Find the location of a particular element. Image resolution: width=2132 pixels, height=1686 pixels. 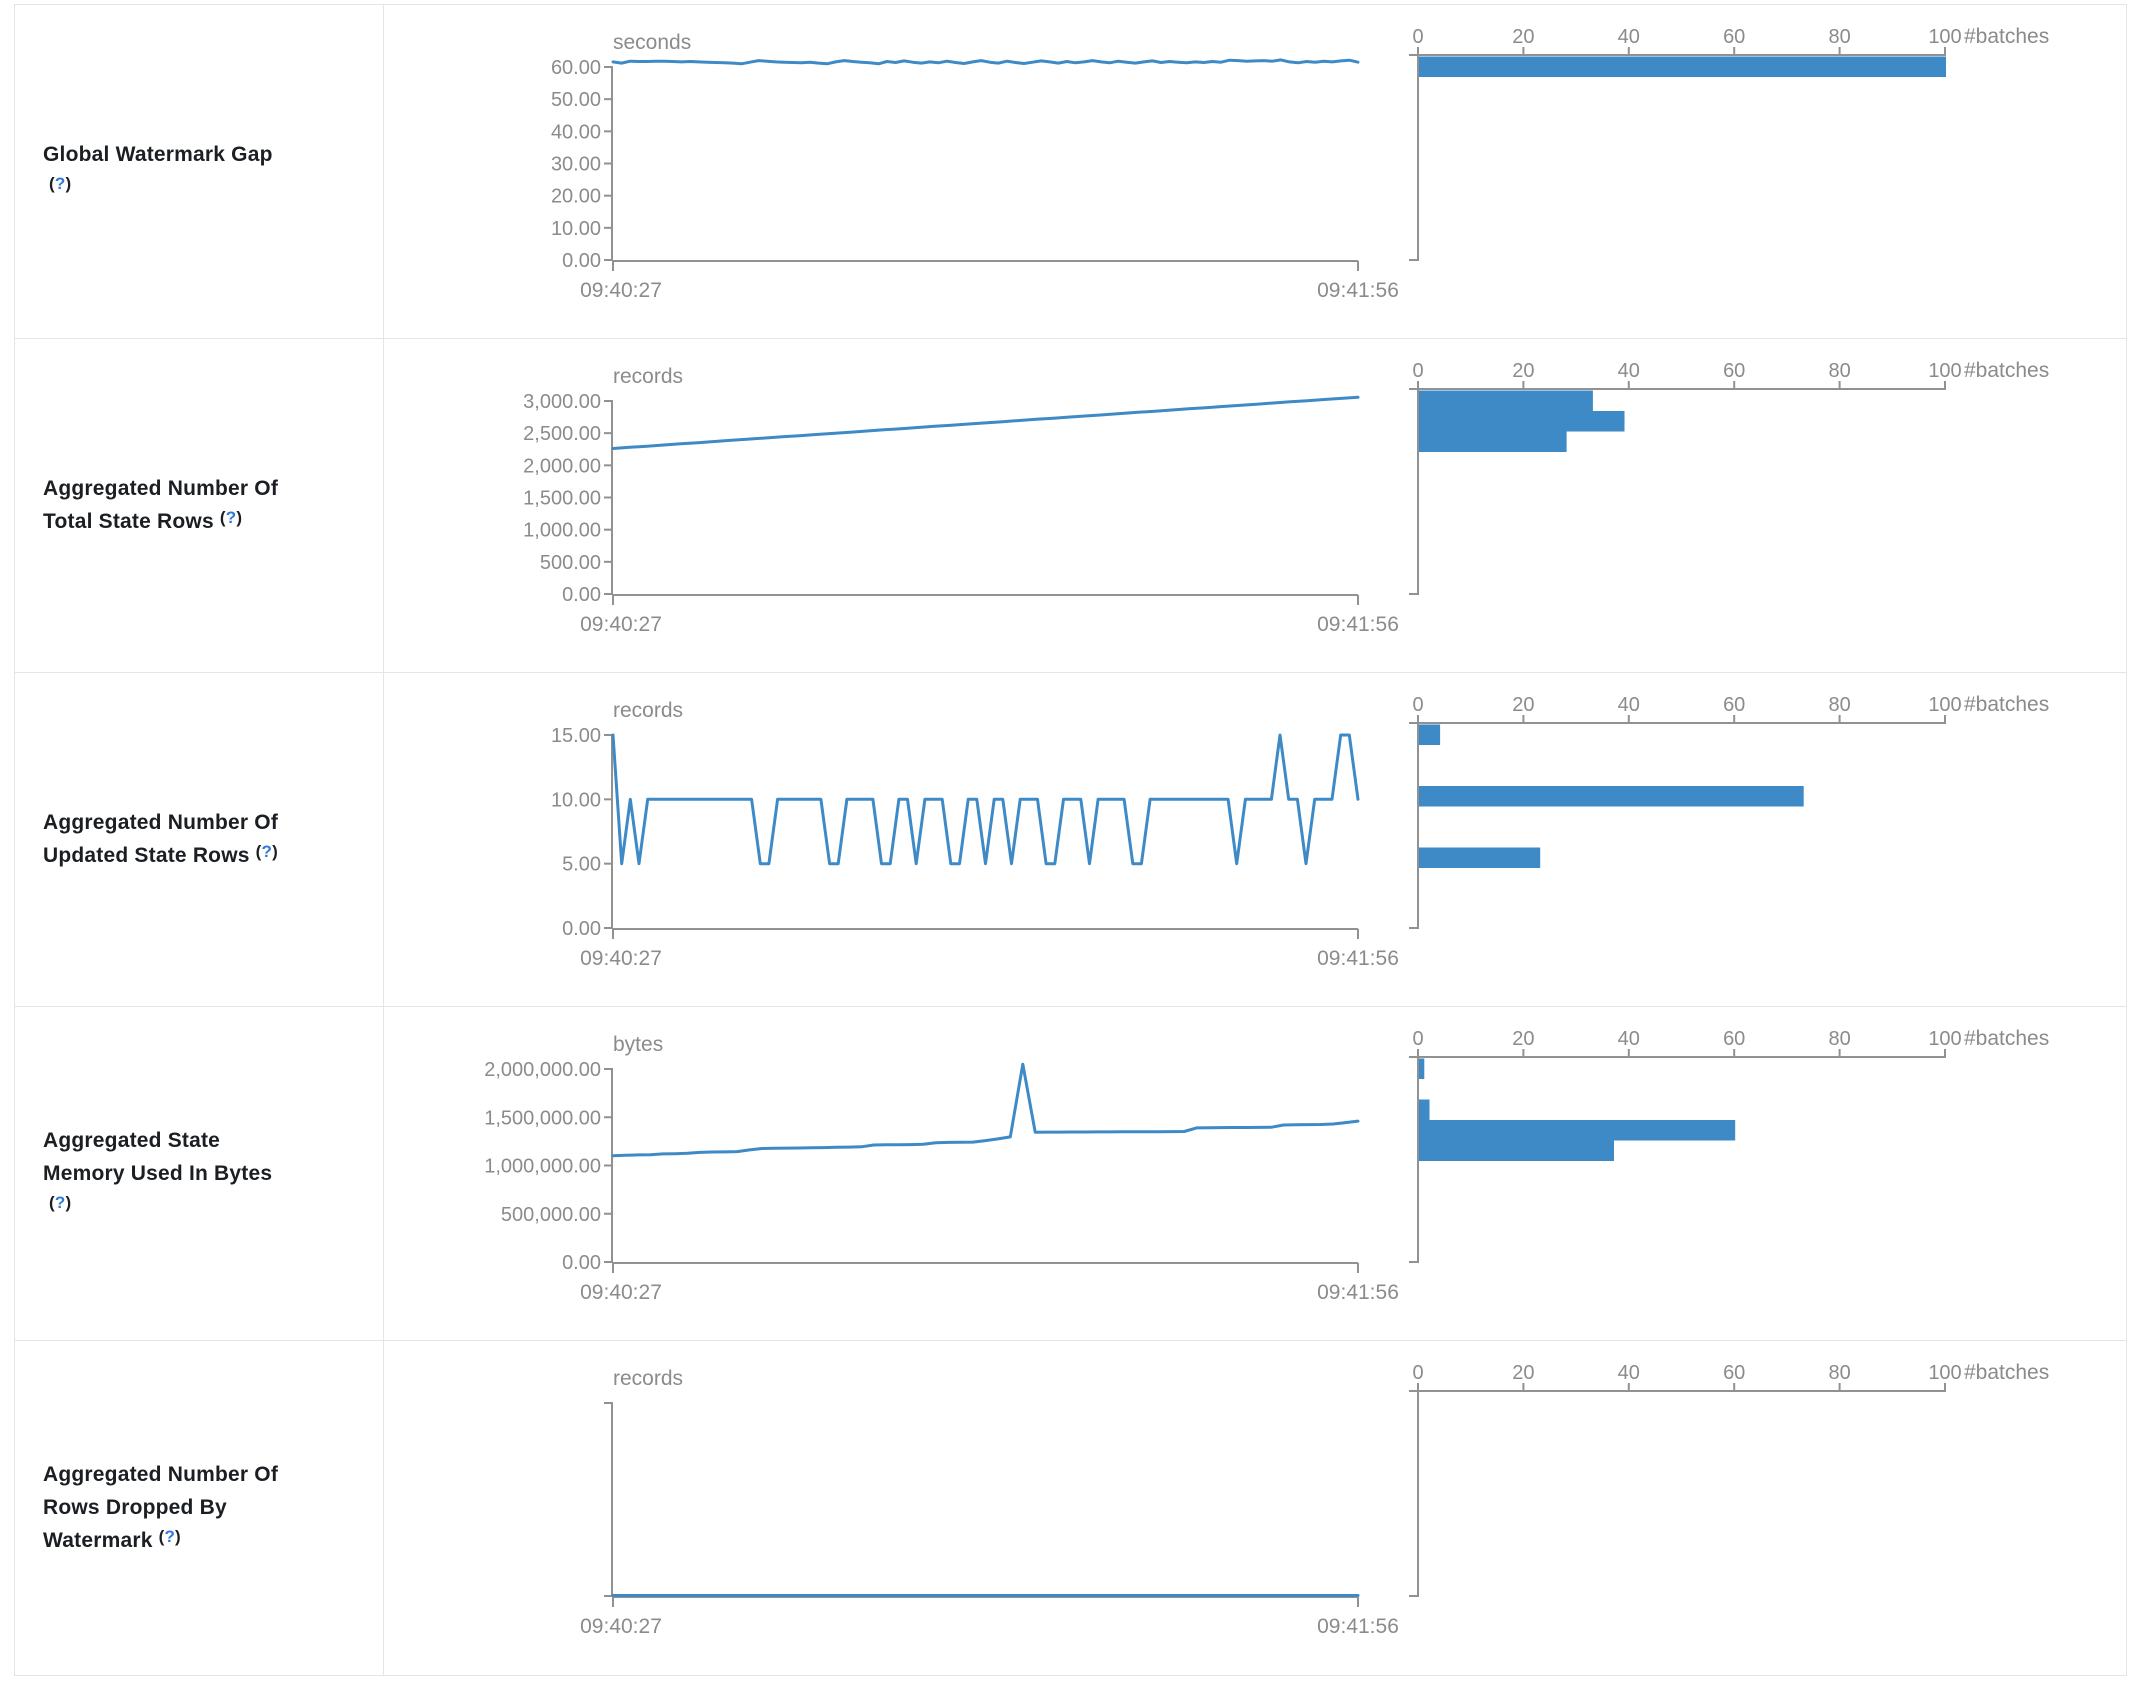

timeline-y-tick-label: 3,000.00 is located at coordinates (562, 402).